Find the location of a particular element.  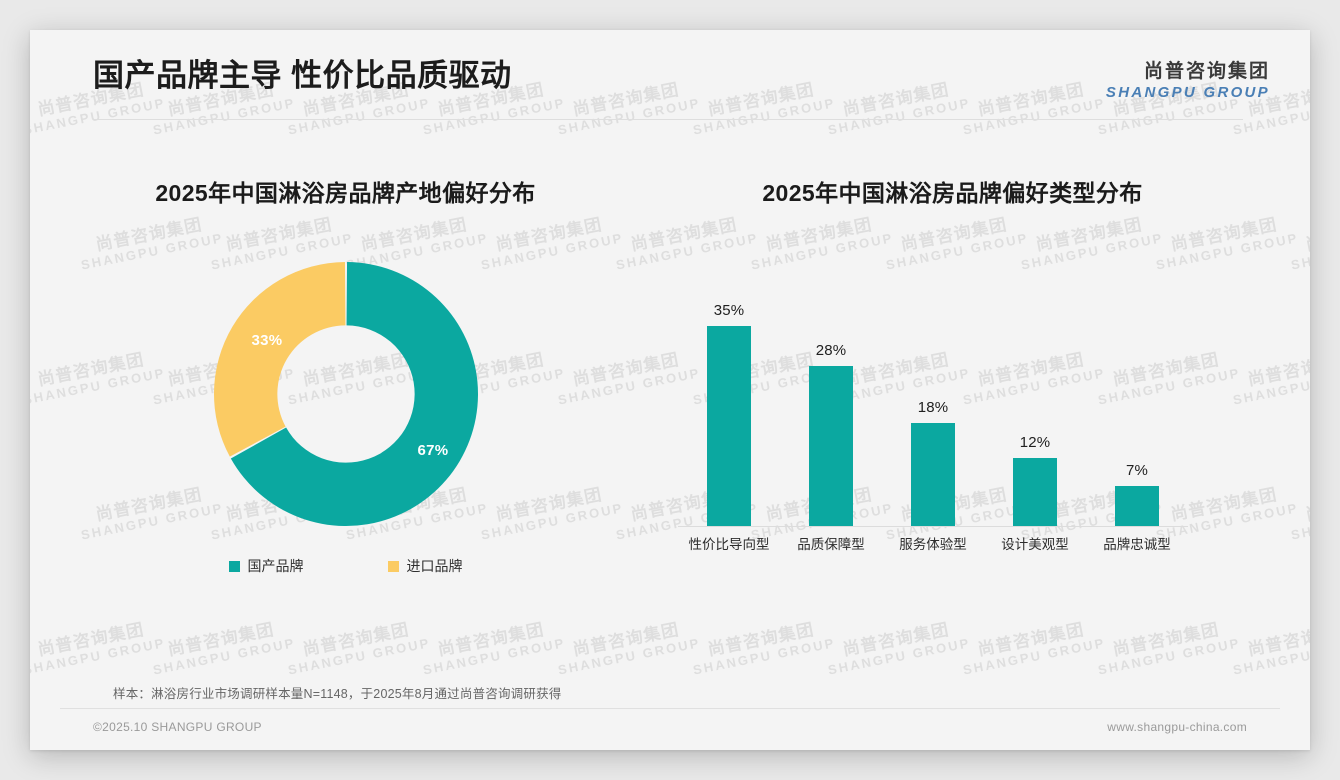

slide-header: 国产品牌主导 性价比品质驱动 尚普咨询集团 SHANGPU GROUP is located at coordinates (670, 75).